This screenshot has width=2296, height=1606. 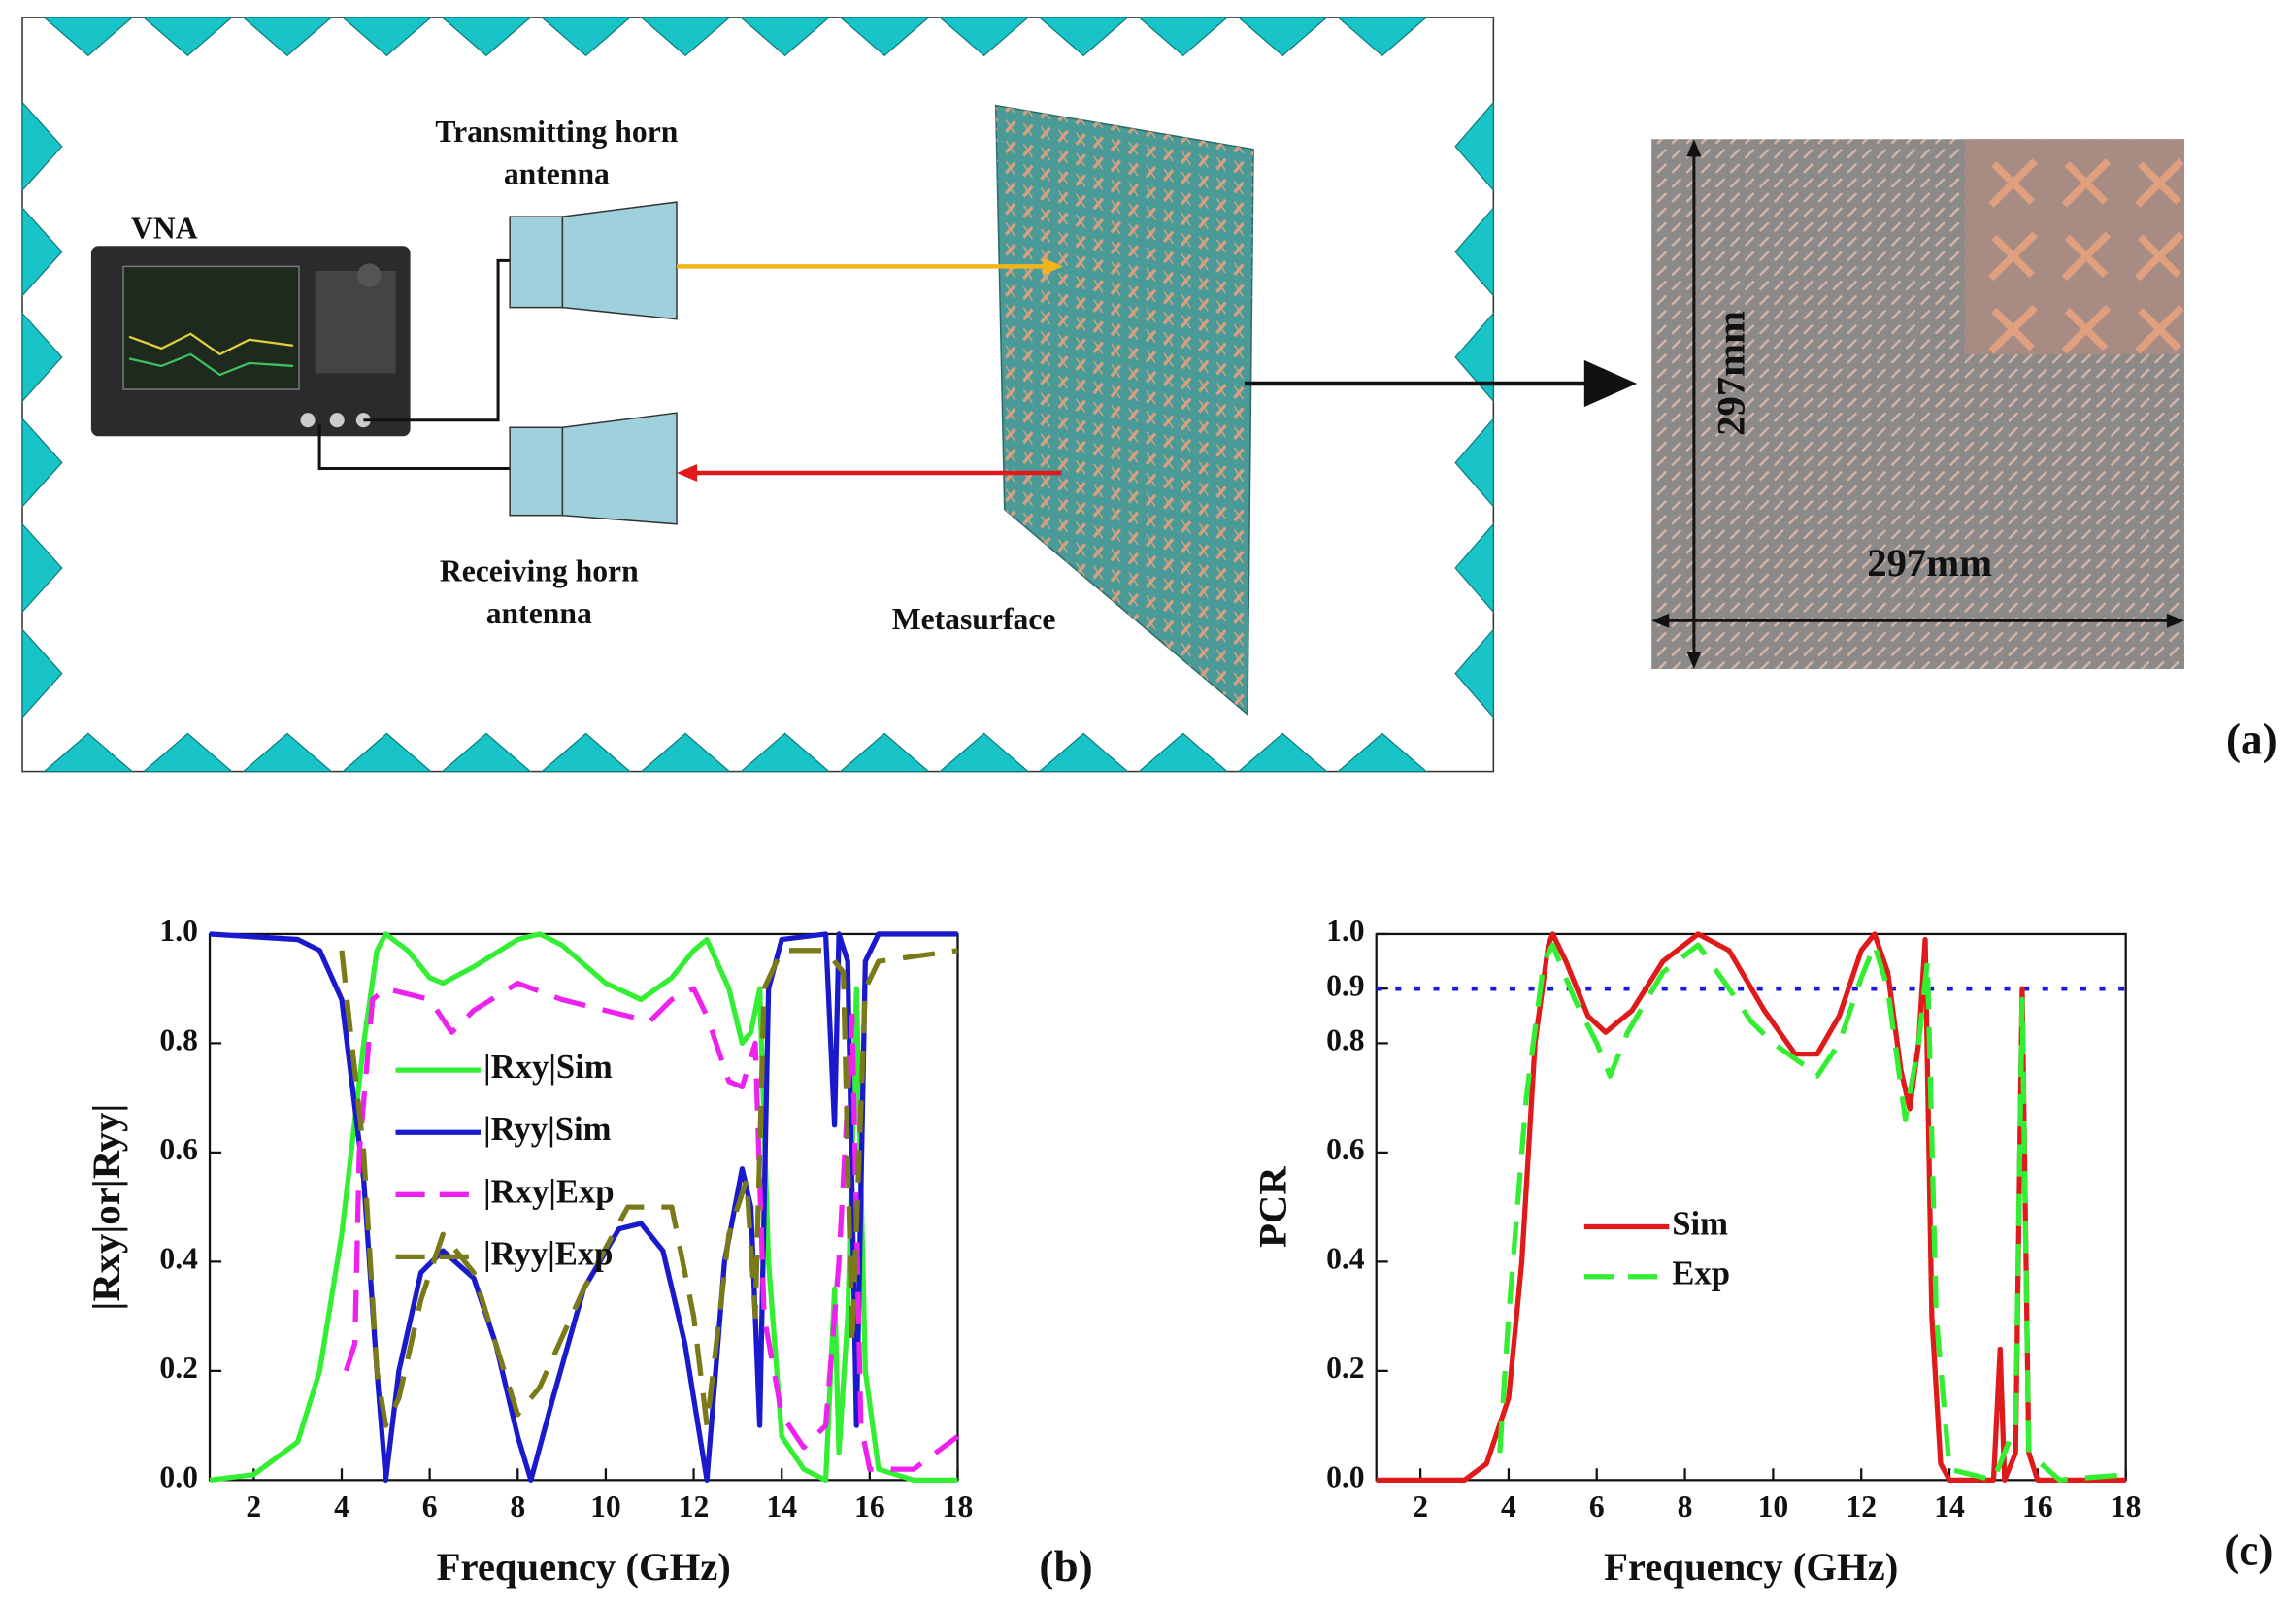 I want to click on legend-label: |Rxy|Sim, so click(x=548, y=1067).